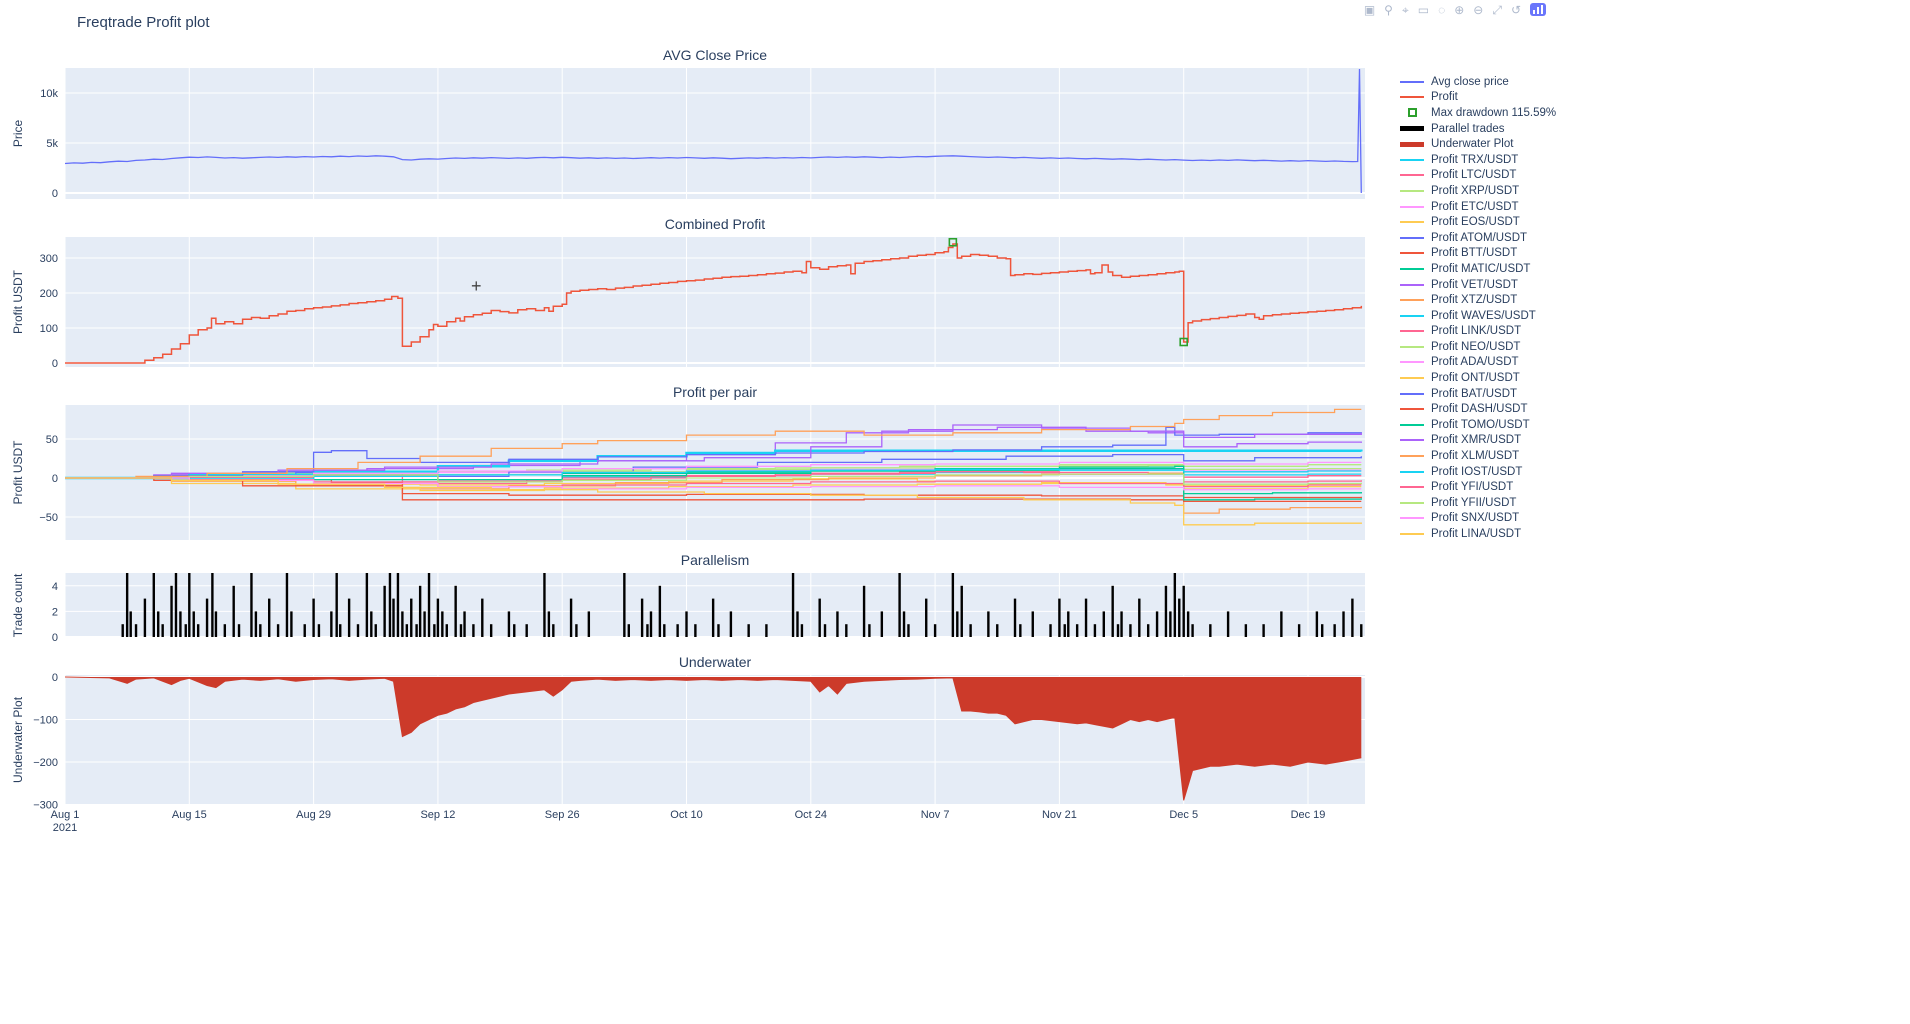 This screenshot has height=1024, width=1910. I want to click on legend-item-profit-atom-usdt: Profit ATOM/USDT, so click(1477, 238).